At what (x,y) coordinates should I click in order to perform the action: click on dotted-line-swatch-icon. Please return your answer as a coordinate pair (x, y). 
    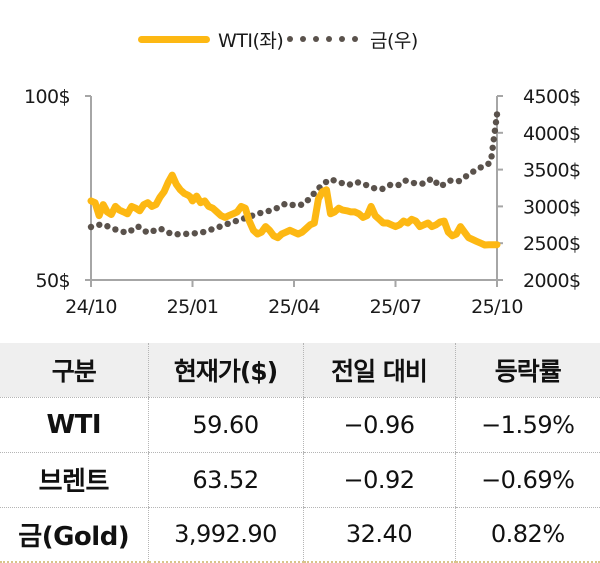
    Looking at the image, I should click on (322, 39).